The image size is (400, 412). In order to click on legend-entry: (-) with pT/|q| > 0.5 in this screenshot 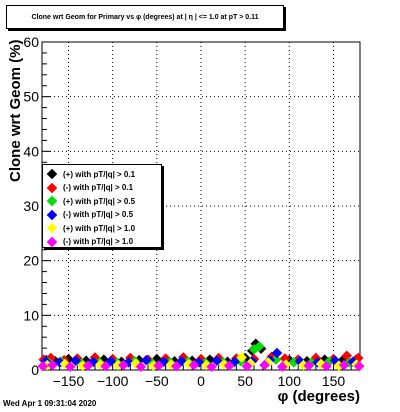, I will do `click(90, 215)`.